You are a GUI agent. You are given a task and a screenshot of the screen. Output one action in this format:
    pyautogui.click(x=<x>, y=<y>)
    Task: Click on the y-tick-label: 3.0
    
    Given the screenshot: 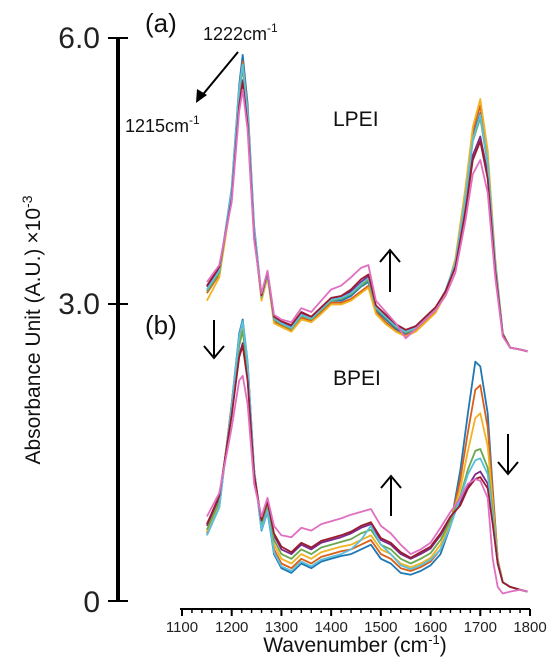 What is the action you would take?
    pyautogui.click(x=79, y=304)
    